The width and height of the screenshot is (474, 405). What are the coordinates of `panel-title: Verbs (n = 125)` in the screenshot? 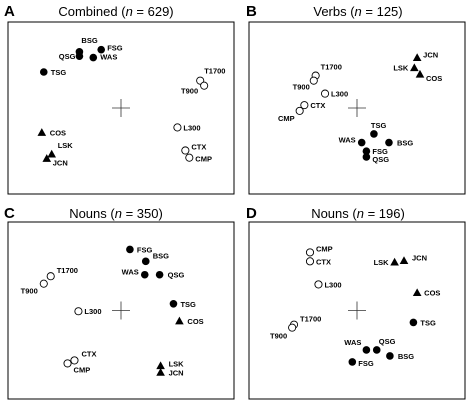 It's located at (357, 11).